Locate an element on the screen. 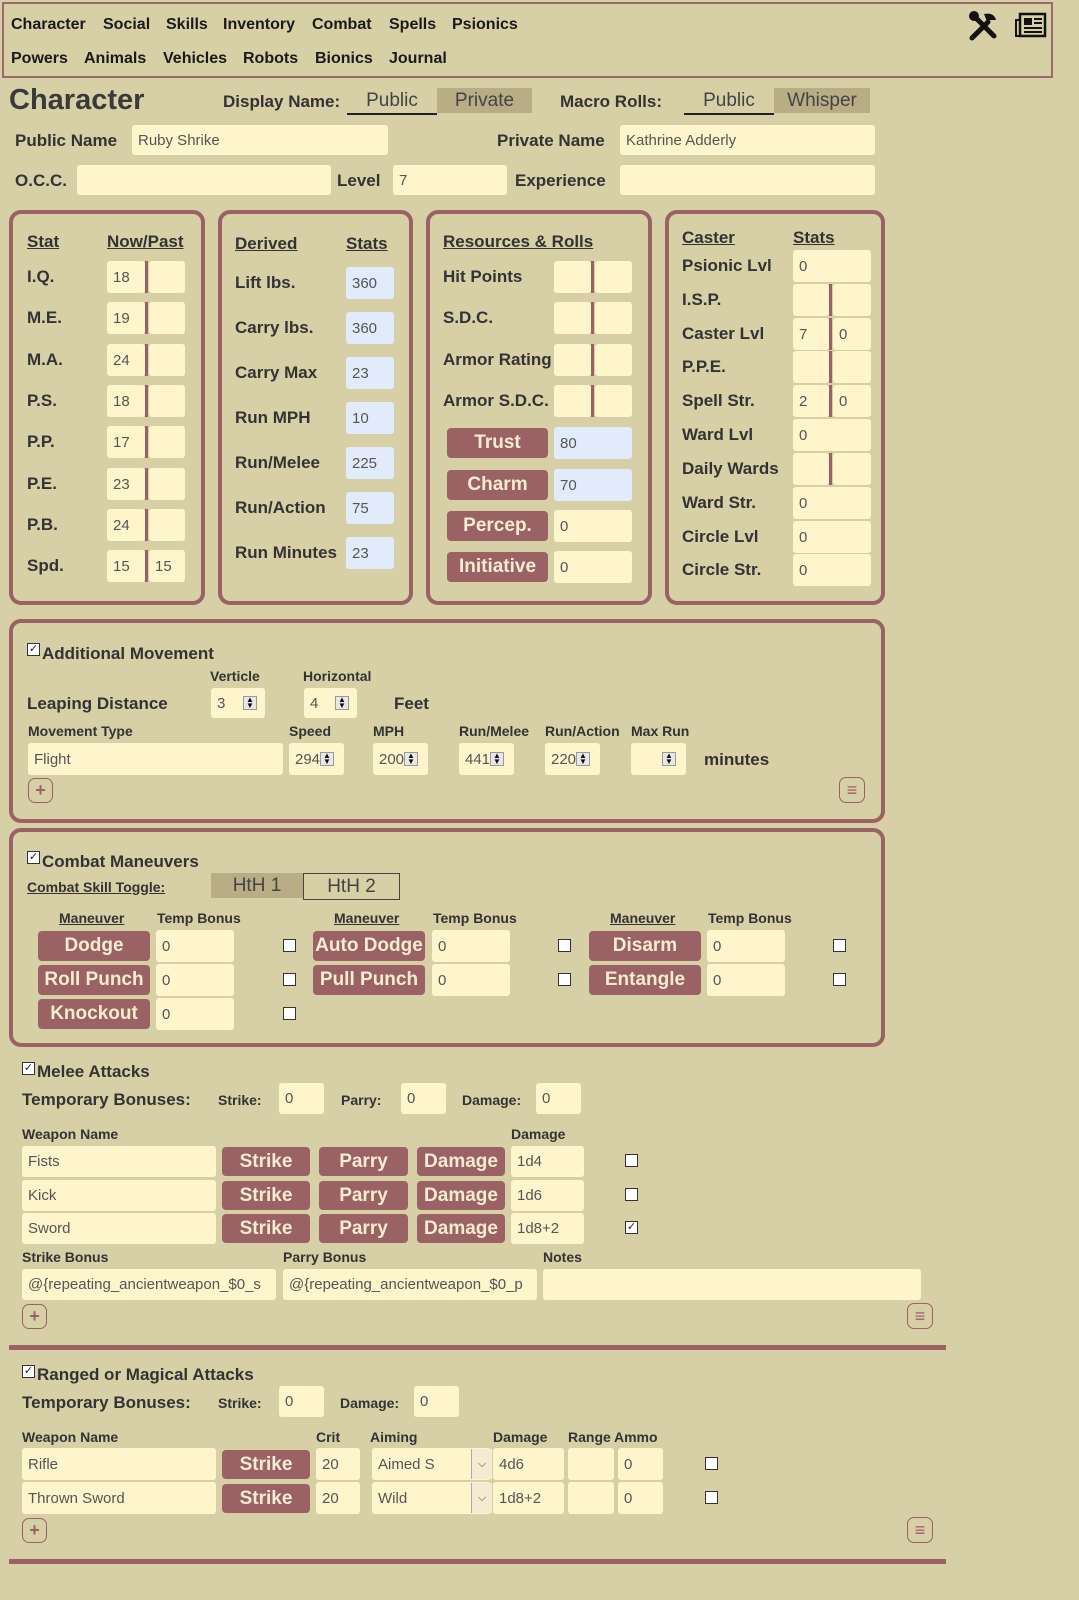  melee-menu-button: ≡ is located at coordinates (920, 1316).